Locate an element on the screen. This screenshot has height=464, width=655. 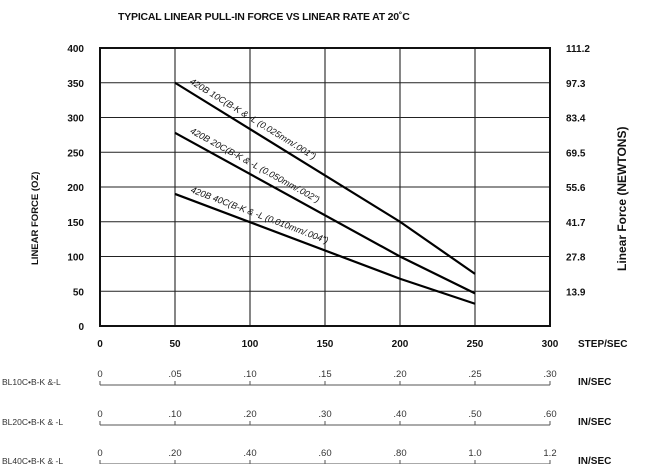
y-right-tick-label: 69.5 is located at coordinates (576, 153).